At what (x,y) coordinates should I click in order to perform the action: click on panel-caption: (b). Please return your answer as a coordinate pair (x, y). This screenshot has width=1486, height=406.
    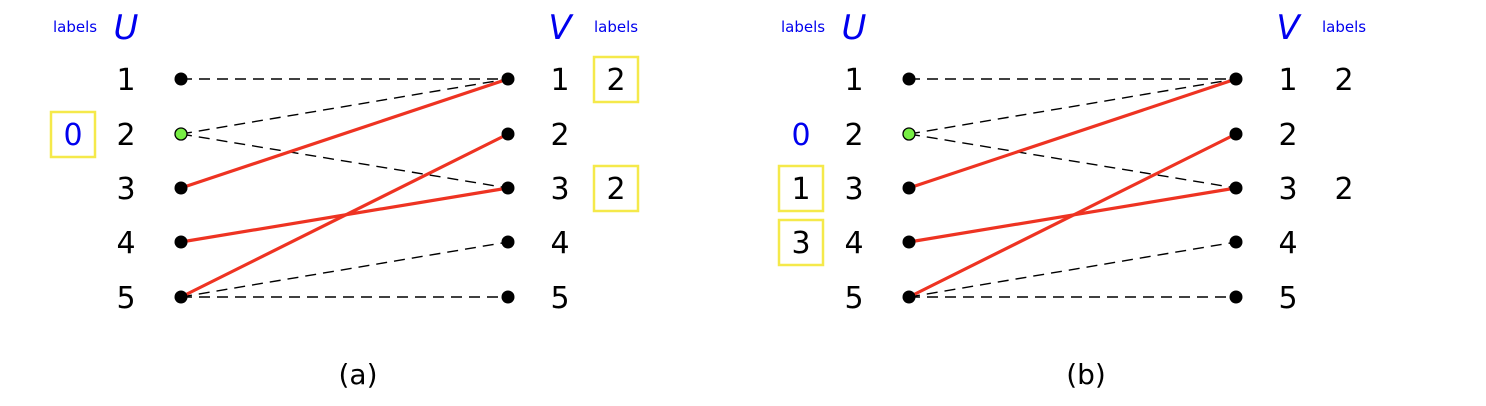
    Looking at the image, I should click on (1086, 374).